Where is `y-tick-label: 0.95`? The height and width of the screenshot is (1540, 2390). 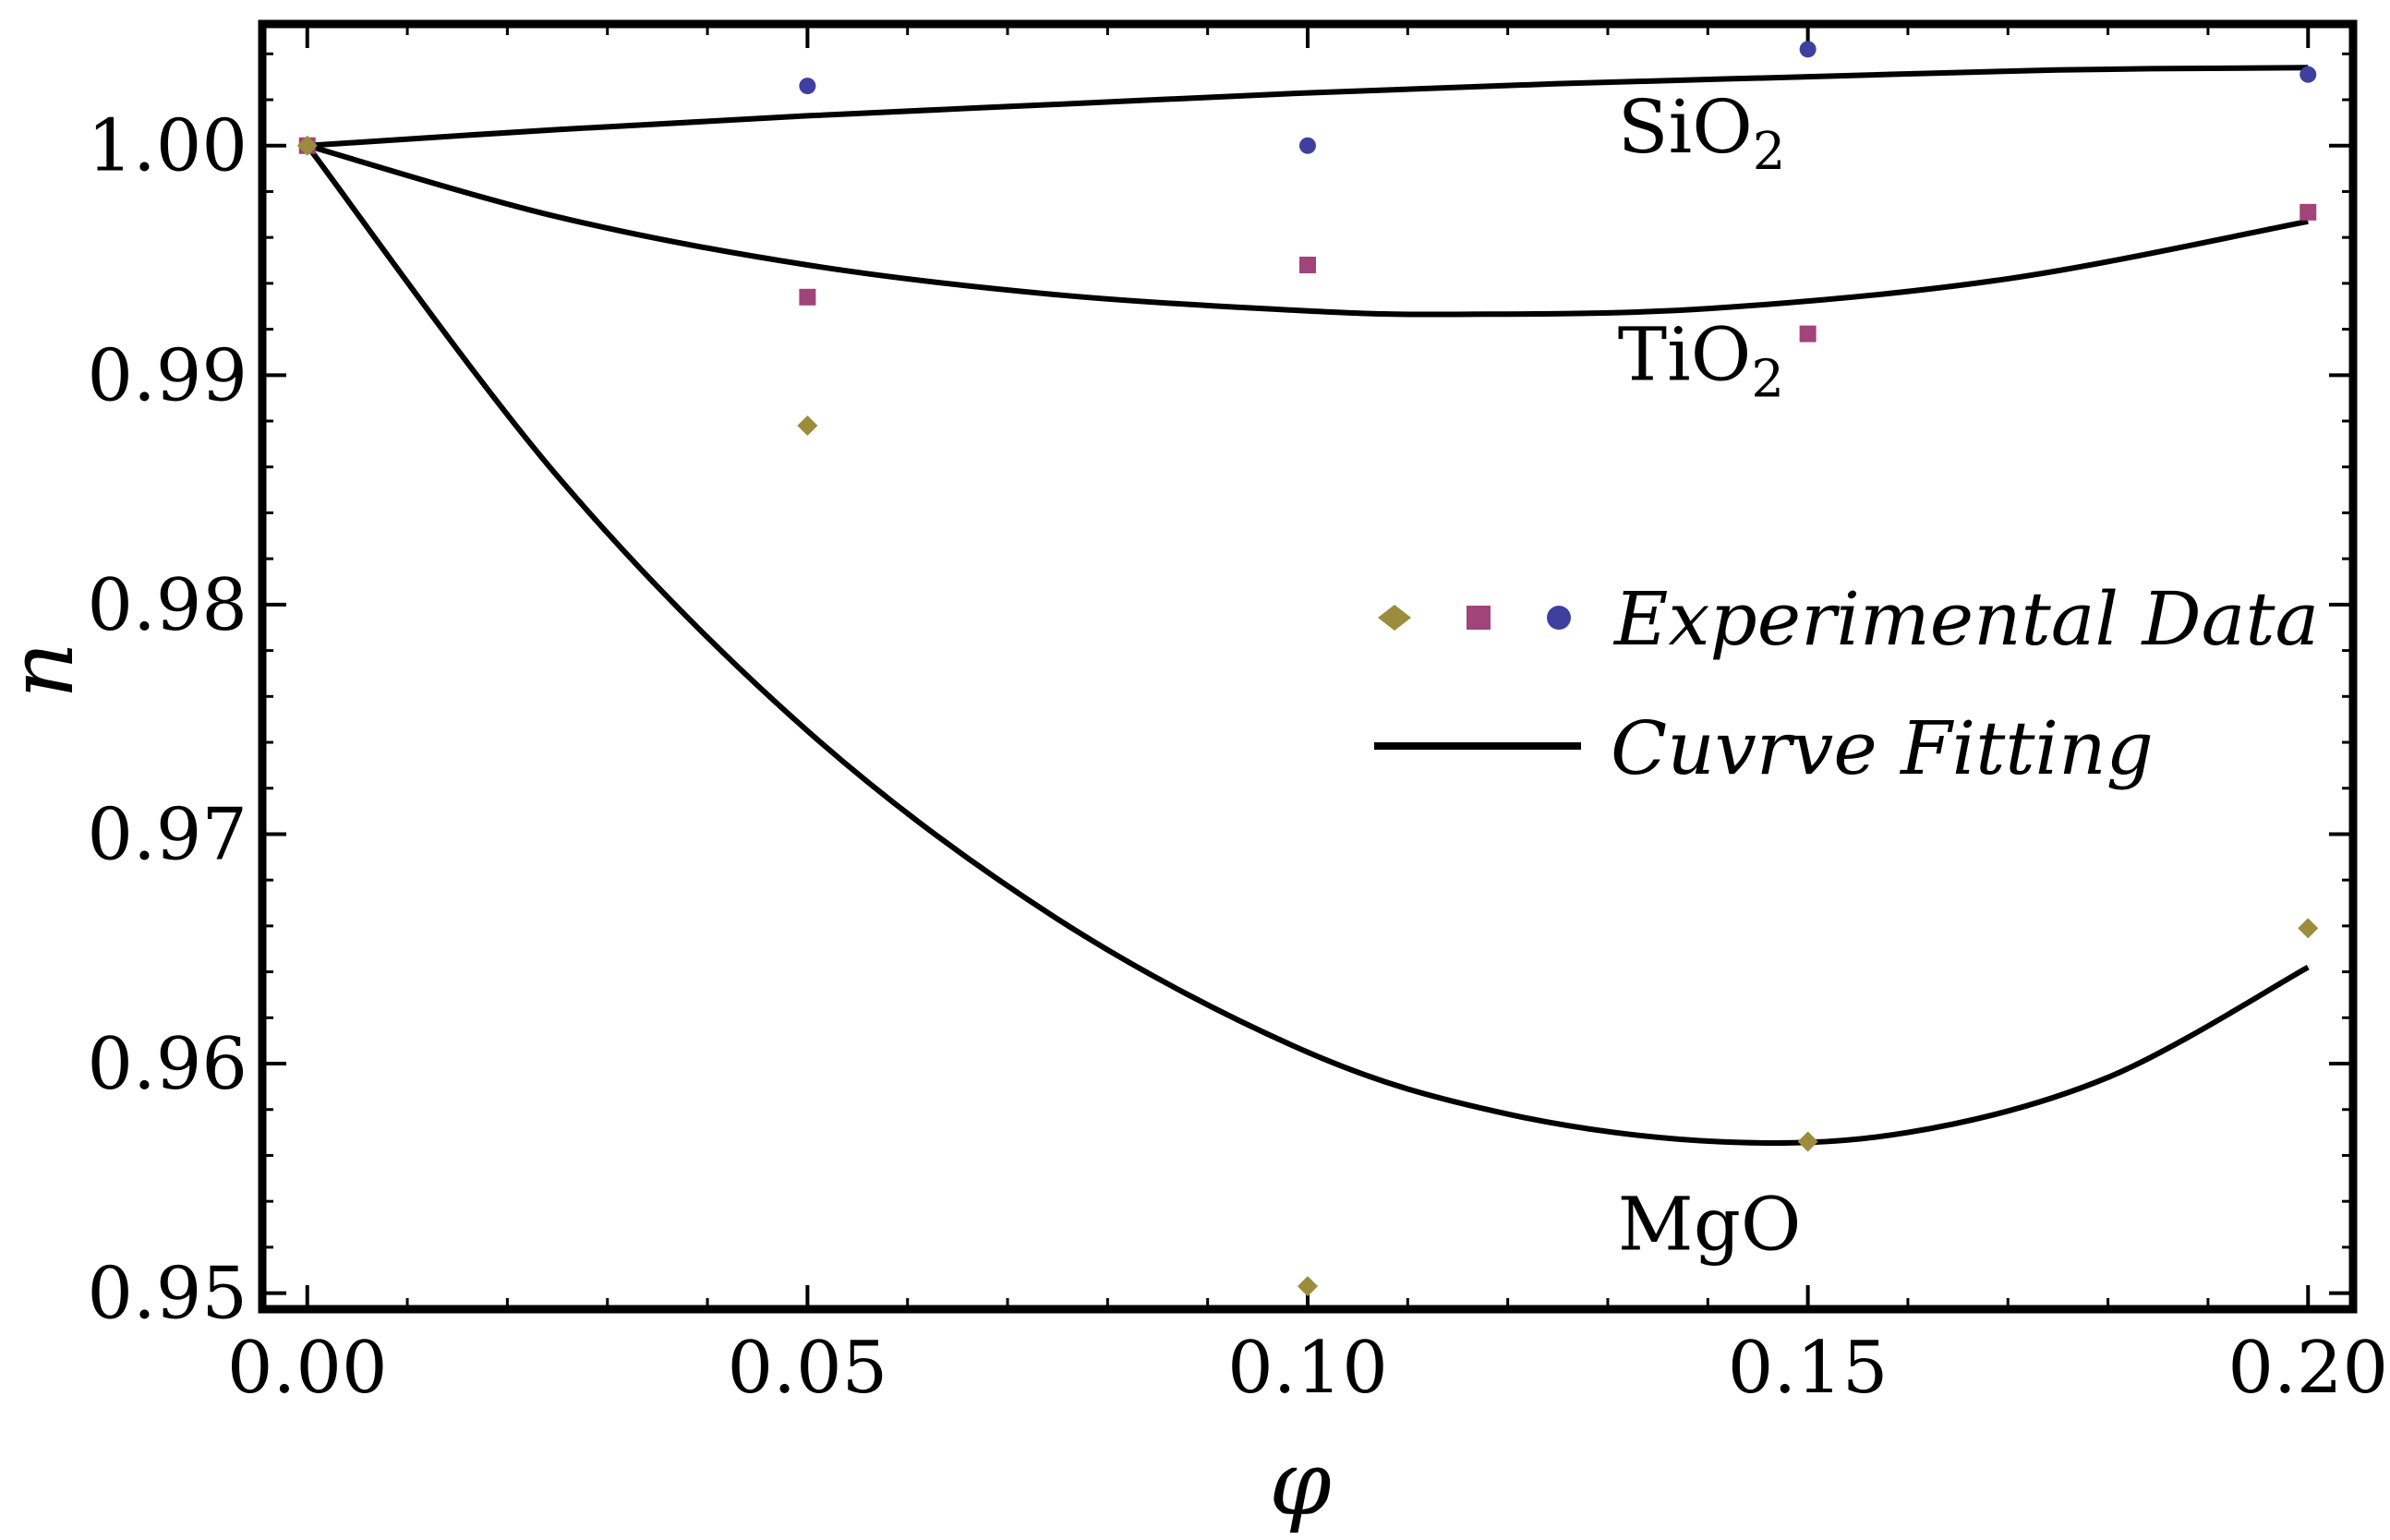
y-tick-label: 0.95 is located at coordinates (167, 1295).